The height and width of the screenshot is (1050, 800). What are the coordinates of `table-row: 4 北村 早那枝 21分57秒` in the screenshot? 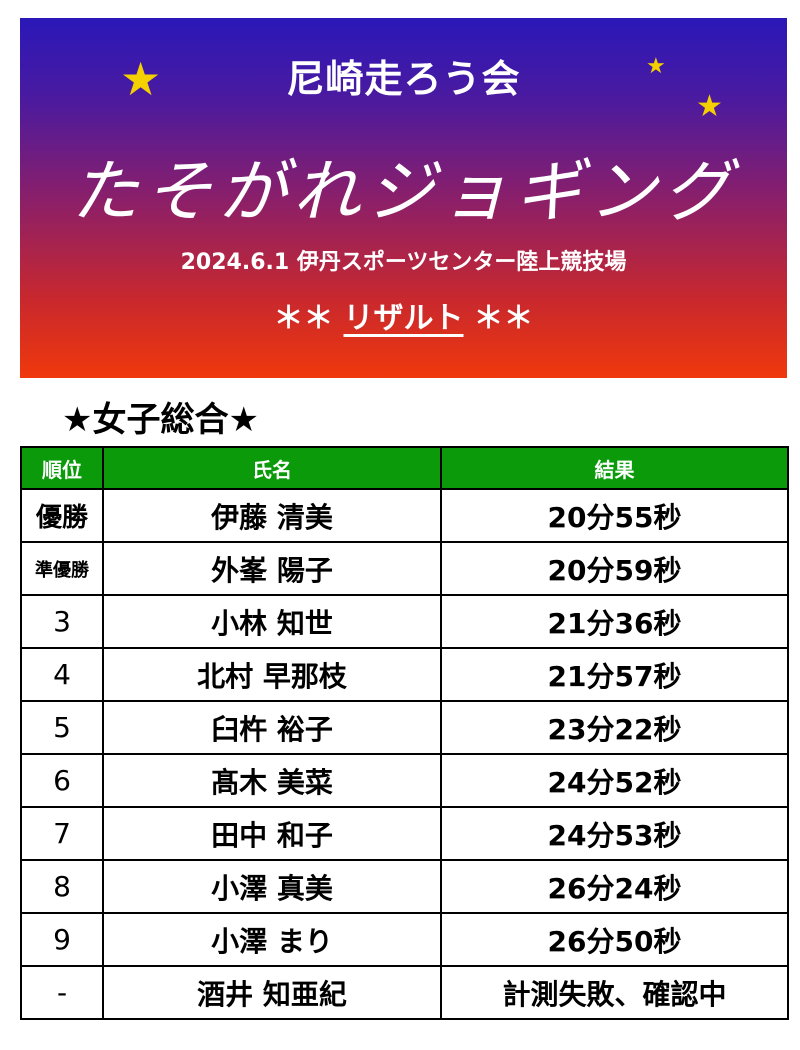 It's located at (404, 674).